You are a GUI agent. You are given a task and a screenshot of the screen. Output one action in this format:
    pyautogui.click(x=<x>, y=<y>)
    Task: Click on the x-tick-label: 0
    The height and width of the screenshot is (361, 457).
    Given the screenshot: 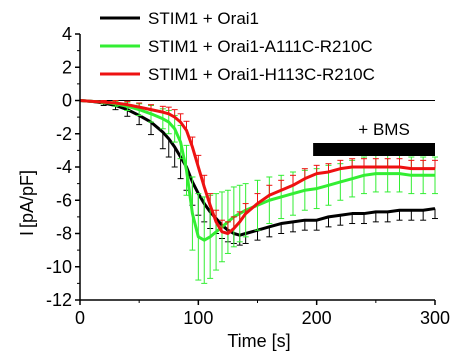 What is the action you would take?
    pyautogui.click(x=80, y=318)
    